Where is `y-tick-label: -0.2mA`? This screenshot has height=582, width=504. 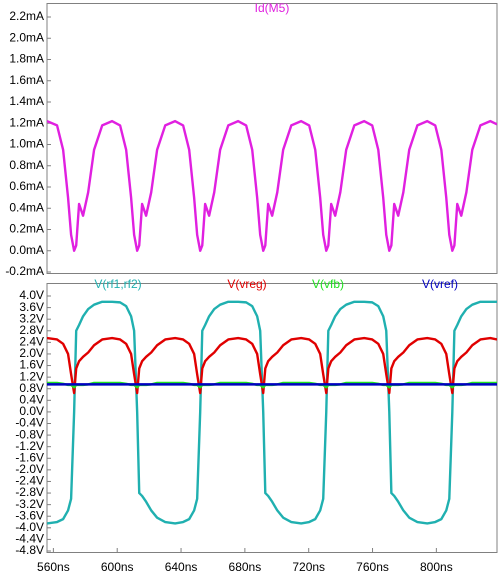 y-tick-label: -0.2mA is located at coordinates (24, 271).